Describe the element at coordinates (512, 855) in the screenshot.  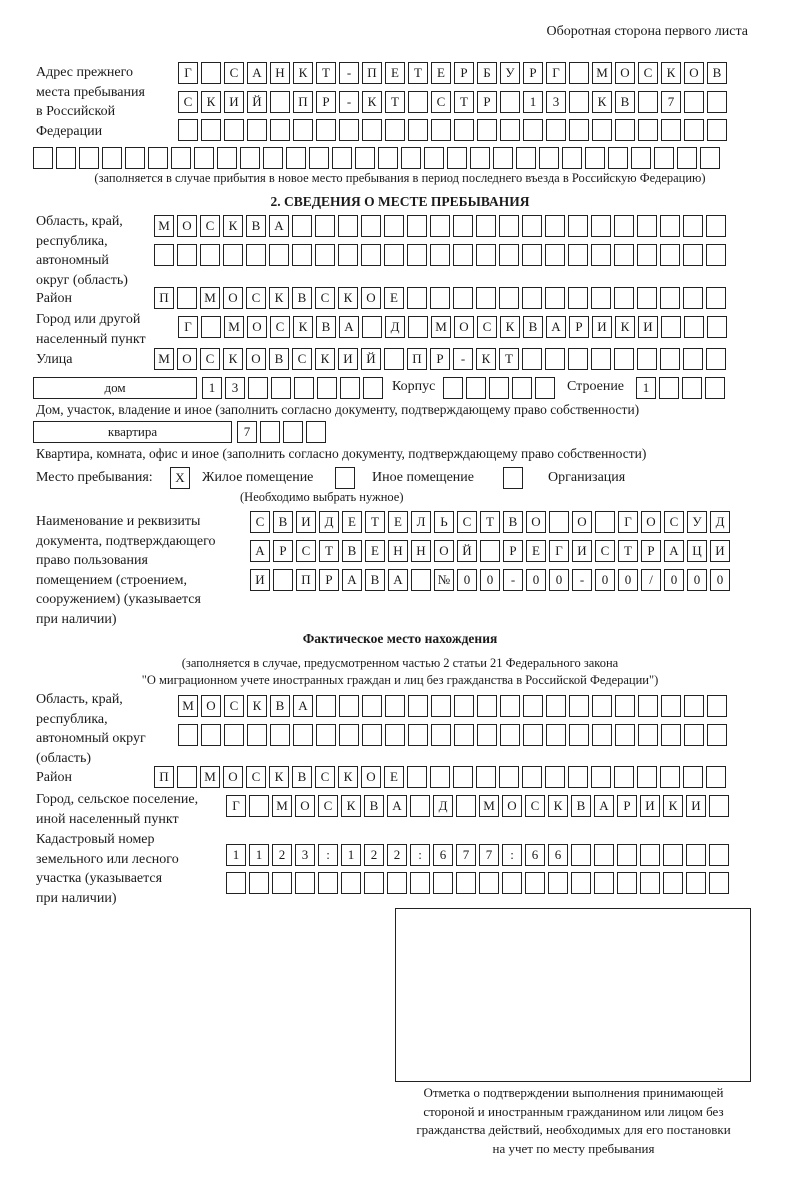
I see `letter-cell: :` at that location.